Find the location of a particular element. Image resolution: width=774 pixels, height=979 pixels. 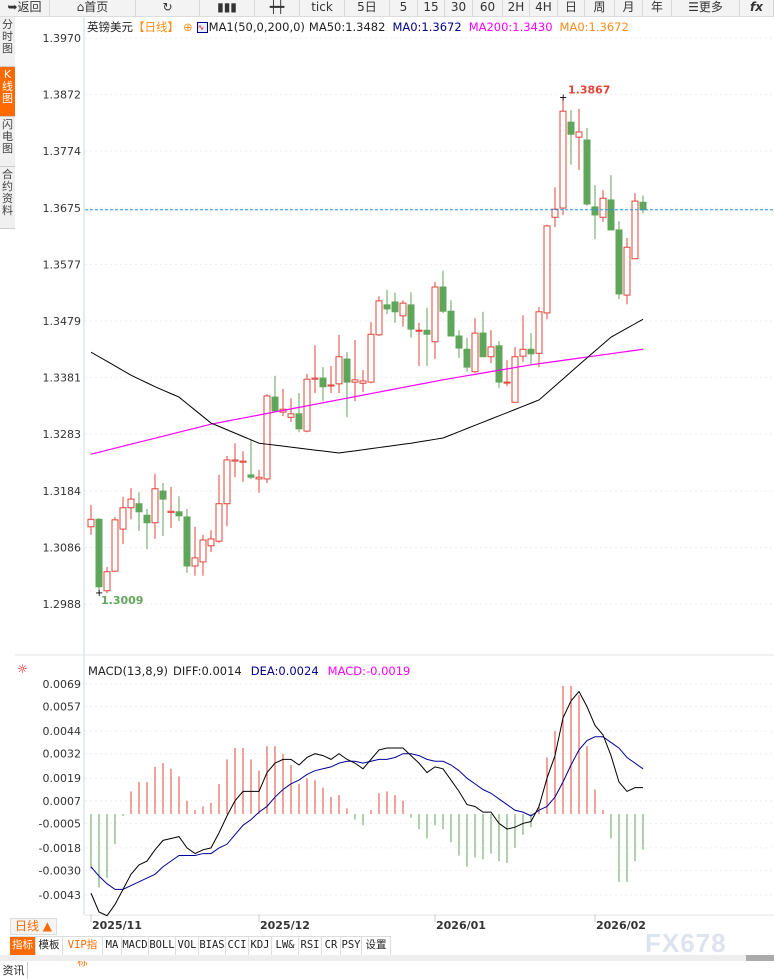

sidebar-tab: 闪电图 is located at coordinates (7, 142).